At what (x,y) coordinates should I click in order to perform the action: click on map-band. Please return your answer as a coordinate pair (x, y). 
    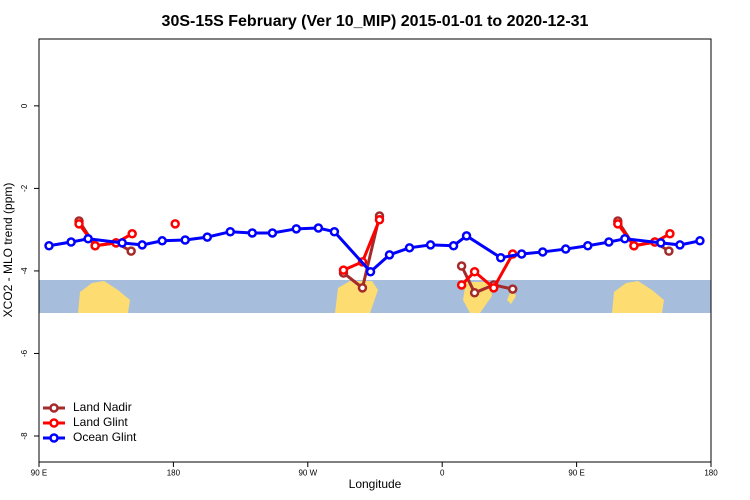
    Looking at the image, I should click on (375, 296).